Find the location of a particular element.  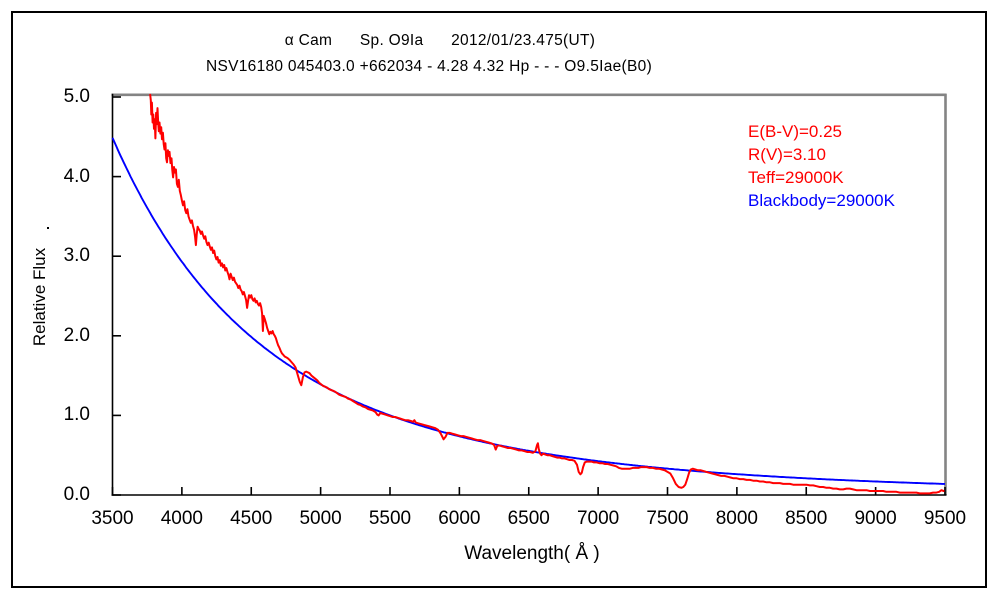

x-tick-label: 5500 is located at coordinates (390, 518).